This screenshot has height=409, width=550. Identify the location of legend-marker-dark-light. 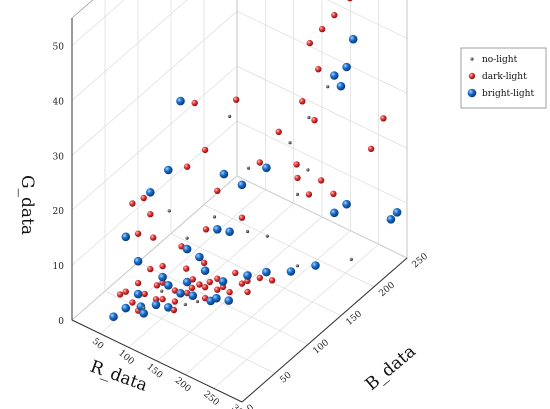
(472, 76).